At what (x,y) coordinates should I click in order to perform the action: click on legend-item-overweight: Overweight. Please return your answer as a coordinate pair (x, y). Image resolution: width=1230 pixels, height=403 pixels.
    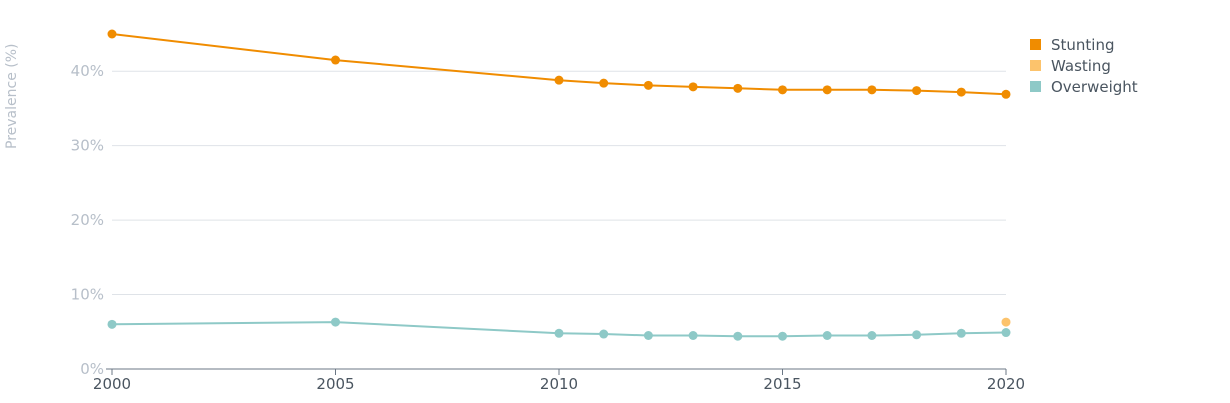
    Looking at the image, I should click on (1084, 86).